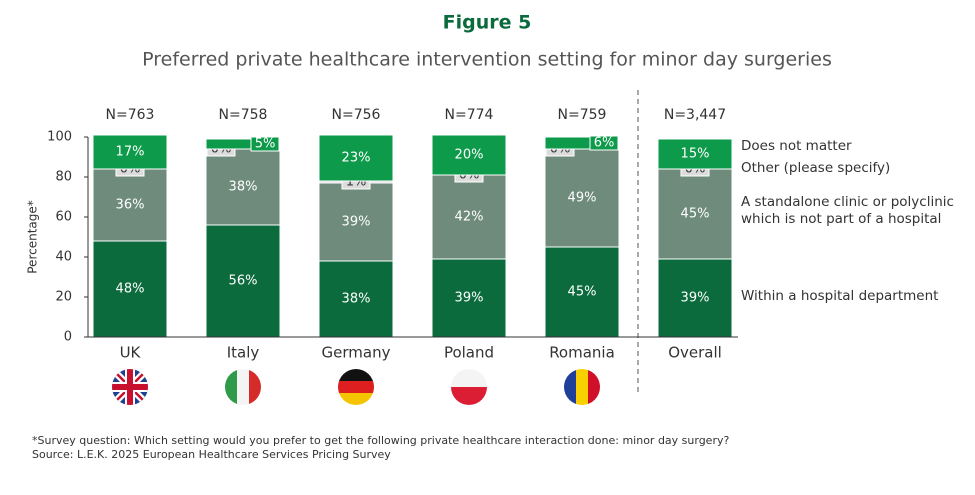  I want to click on flag-germany, so click(356, 387).